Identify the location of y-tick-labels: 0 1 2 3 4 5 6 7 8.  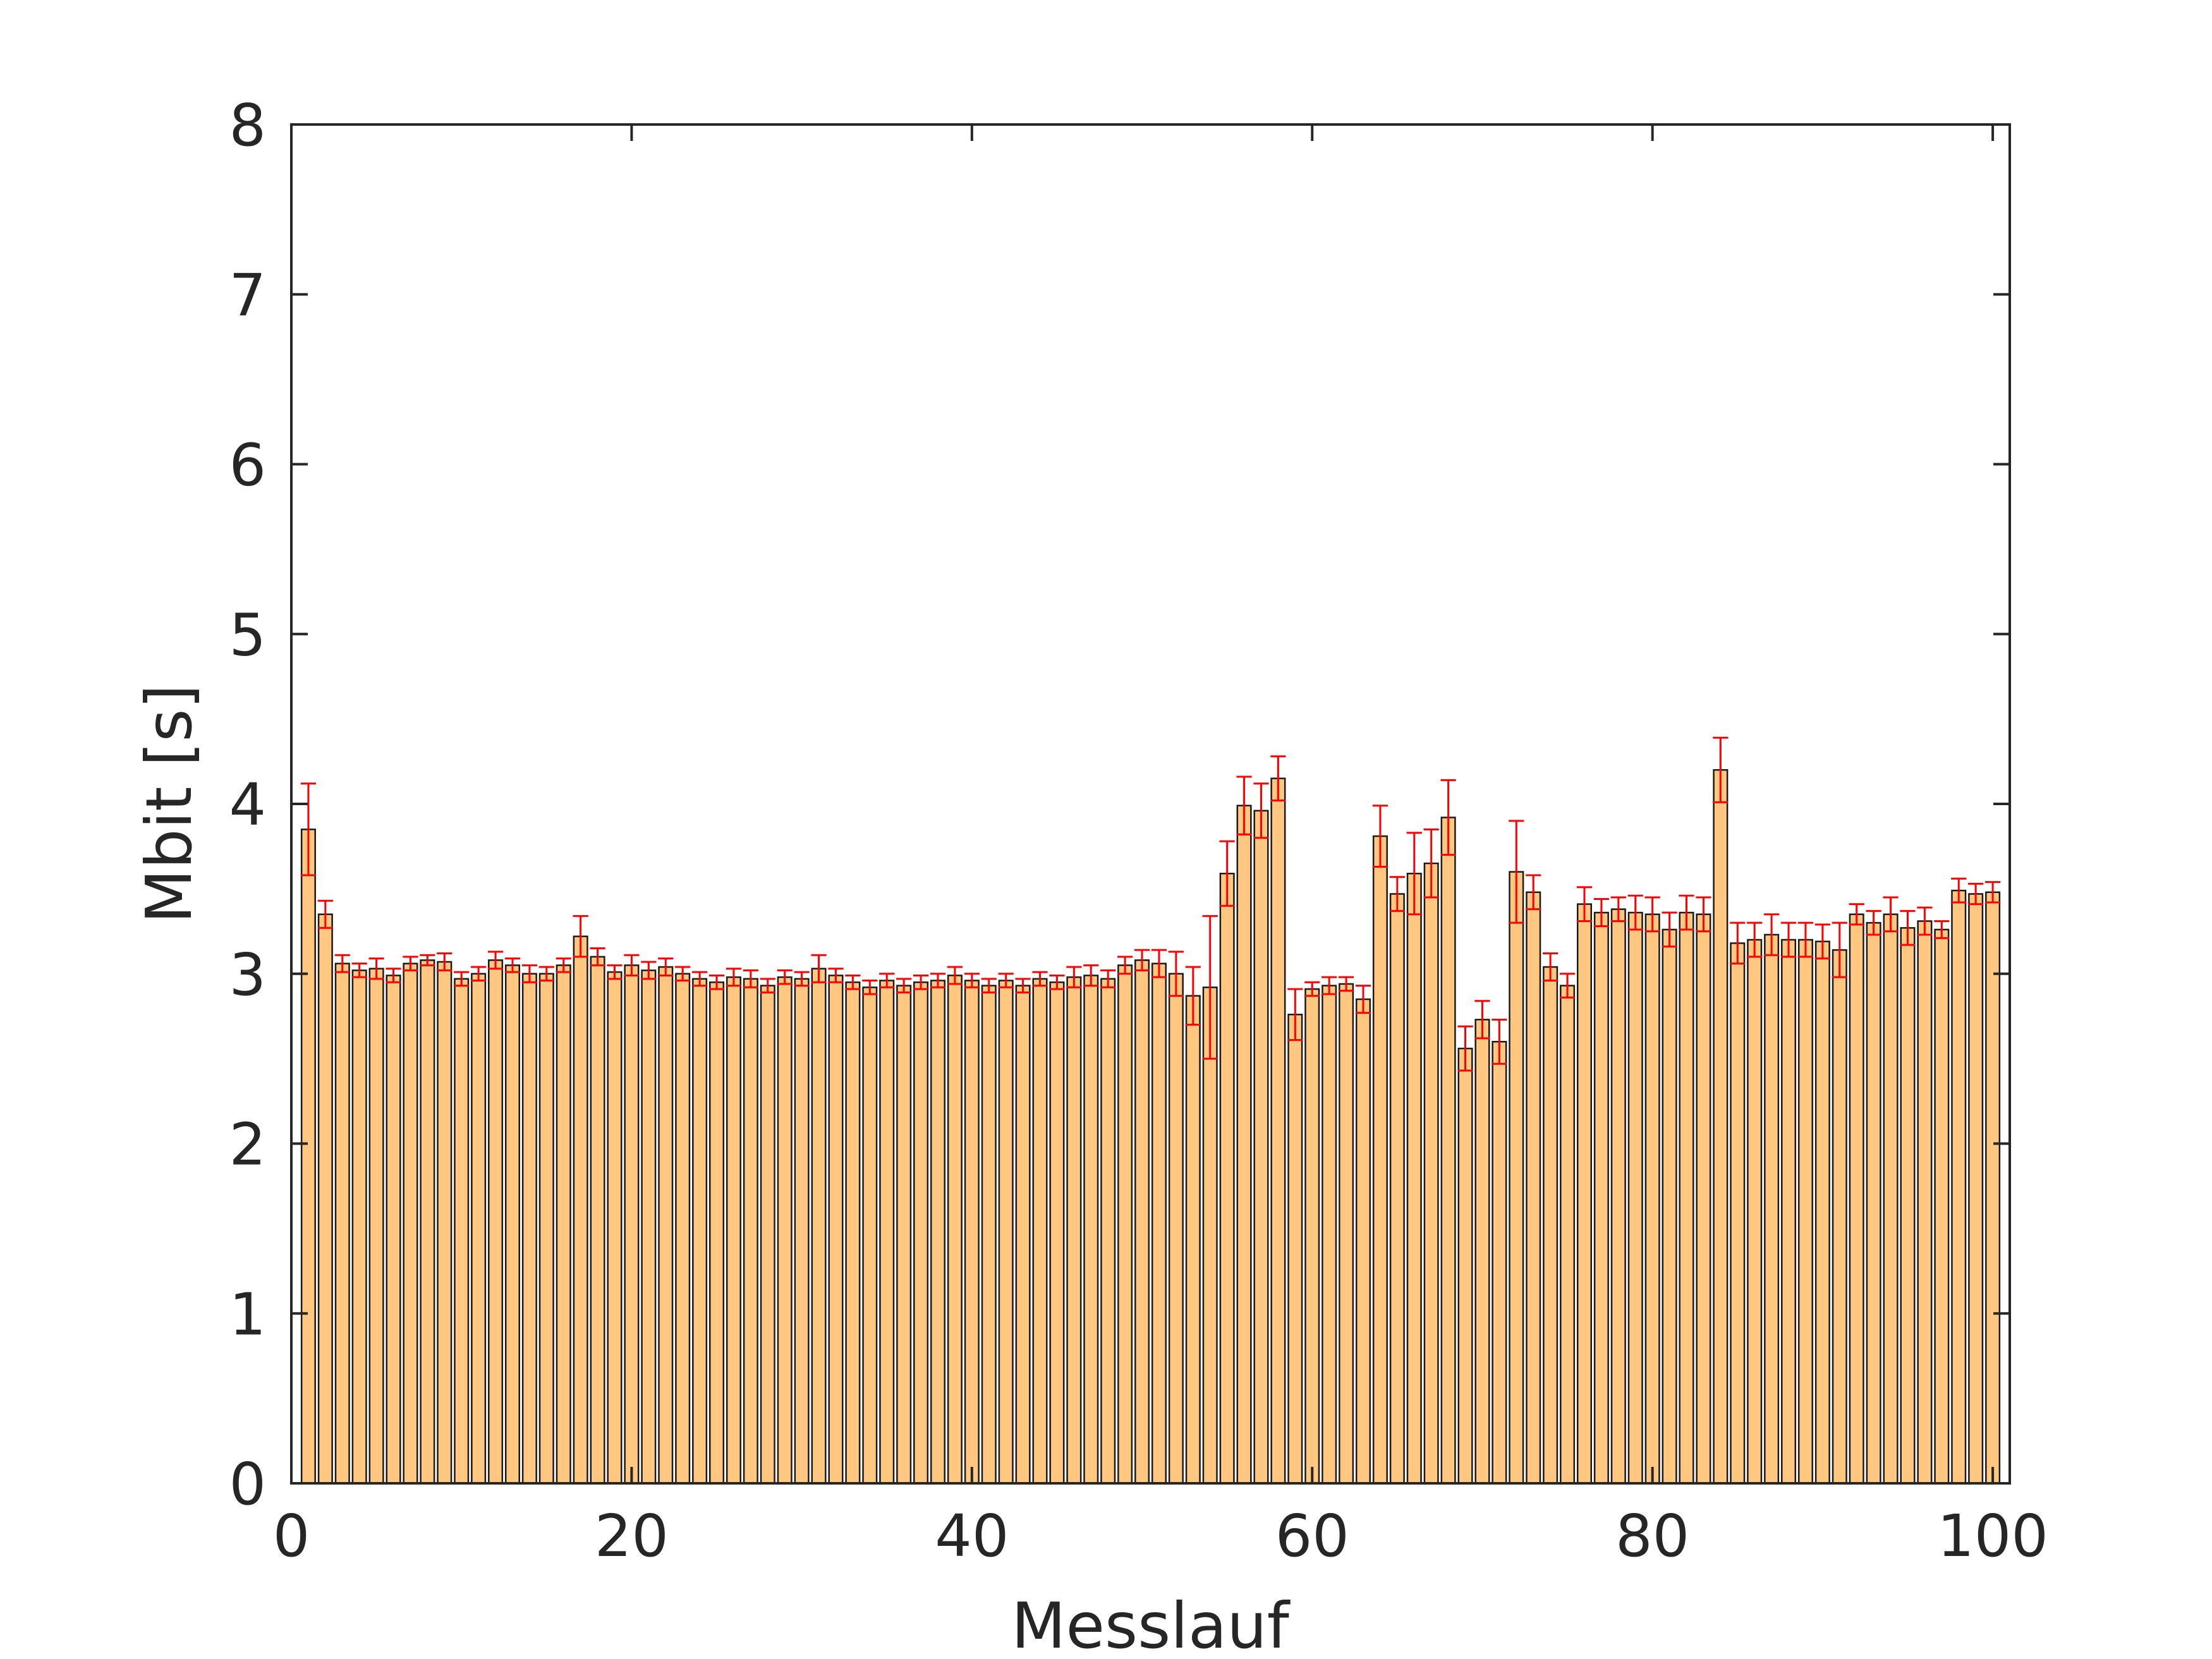
(248, 805).